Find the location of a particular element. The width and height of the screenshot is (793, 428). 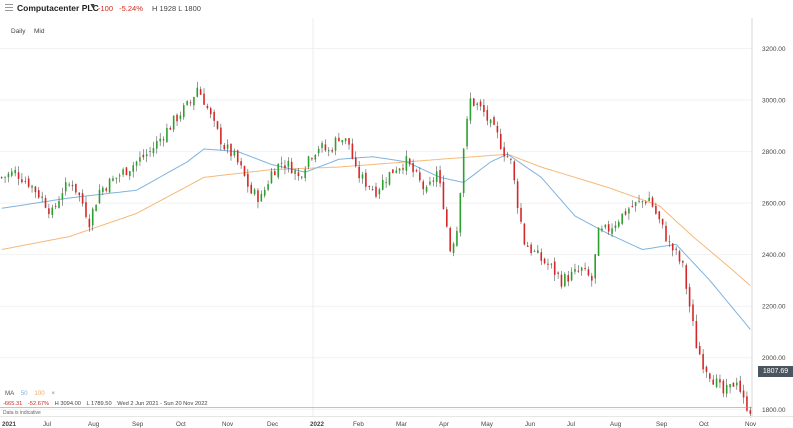

x-tick-label: Dec is located at coordinates (272, 424).